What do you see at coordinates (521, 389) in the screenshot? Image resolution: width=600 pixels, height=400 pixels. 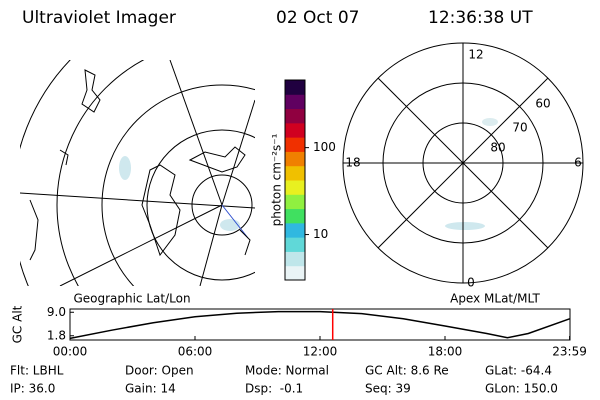 I see `status-field: GLon: 150.0` at bounding box center [521, 389].